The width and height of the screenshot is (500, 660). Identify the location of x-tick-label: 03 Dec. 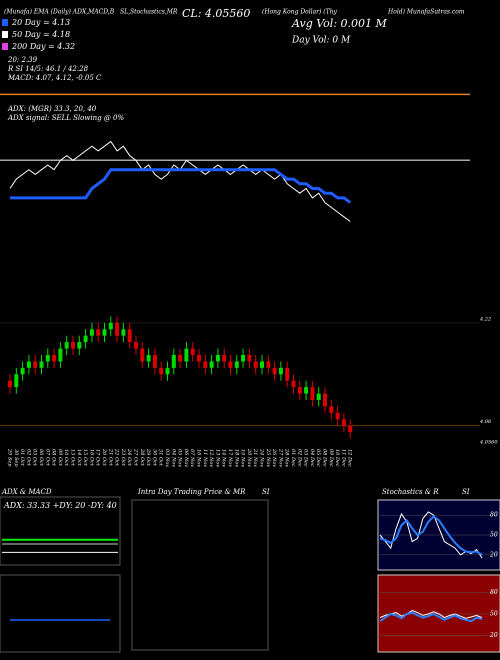
(306, 458).